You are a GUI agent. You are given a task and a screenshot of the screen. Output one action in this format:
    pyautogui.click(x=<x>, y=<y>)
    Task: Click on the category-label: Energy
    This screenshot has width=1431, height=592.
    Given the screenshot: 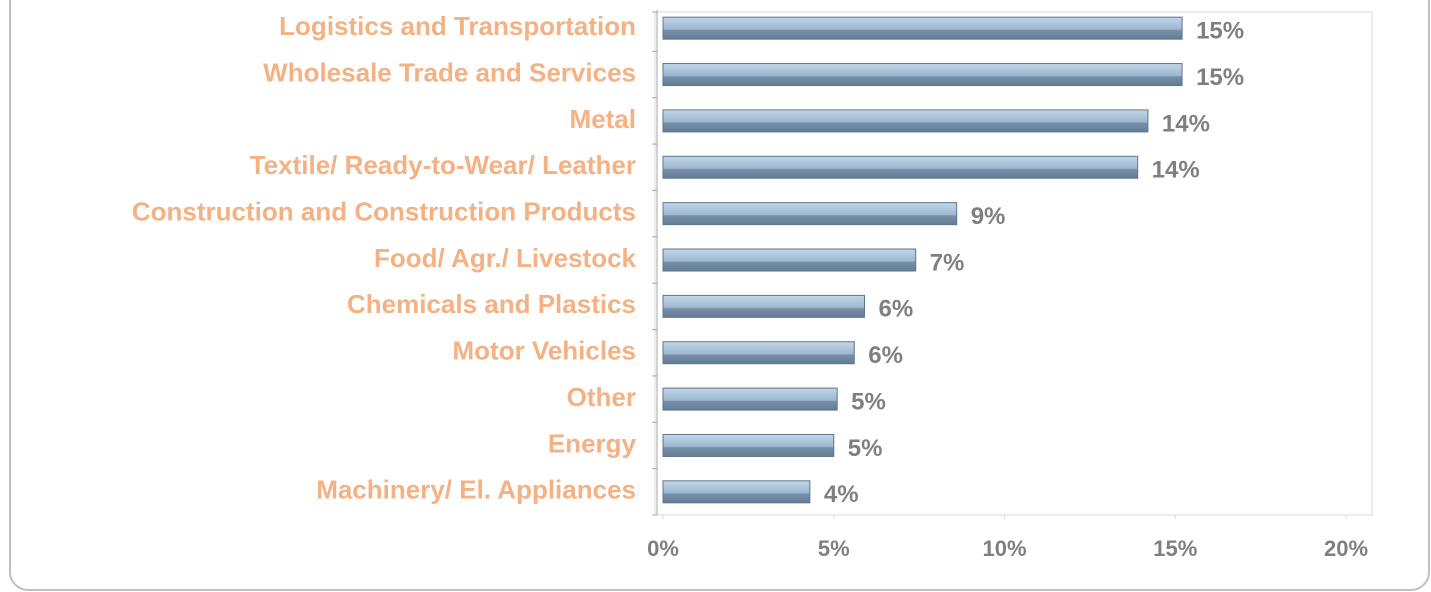 What is the action you would take?
    pyautogui.click(x=592, y=443)
    